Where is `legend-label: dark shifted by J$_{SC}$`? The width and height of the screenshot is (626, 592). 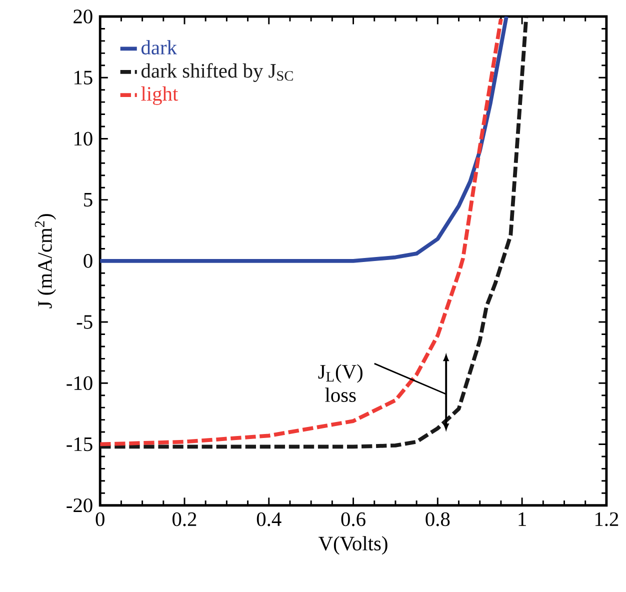 legend-label: dark shifted by J$_{SC}$ is located at coordinates (217, 72).